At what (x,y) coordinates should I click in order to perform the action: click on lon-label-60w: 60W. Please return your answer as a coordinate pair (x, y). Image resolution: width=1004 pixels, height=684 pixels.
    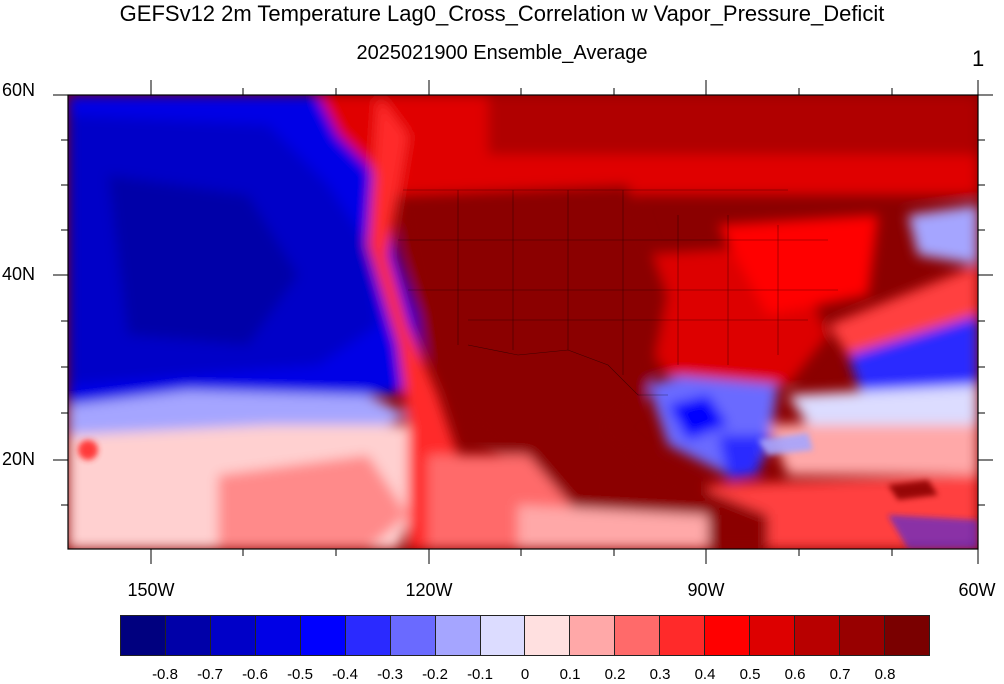
    Looking at the image, I should click on (977, 590).